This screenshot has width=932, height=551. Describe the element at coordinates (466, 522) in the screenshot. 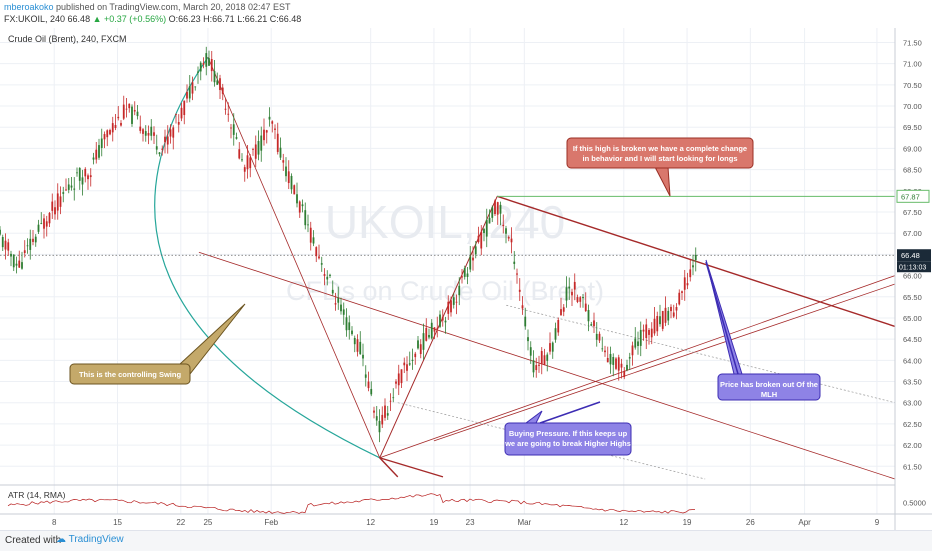

I see `time-axis: 8 15 22 25 Feb 12 19 23 Mar 12 19 26 Apr 9` at that location.